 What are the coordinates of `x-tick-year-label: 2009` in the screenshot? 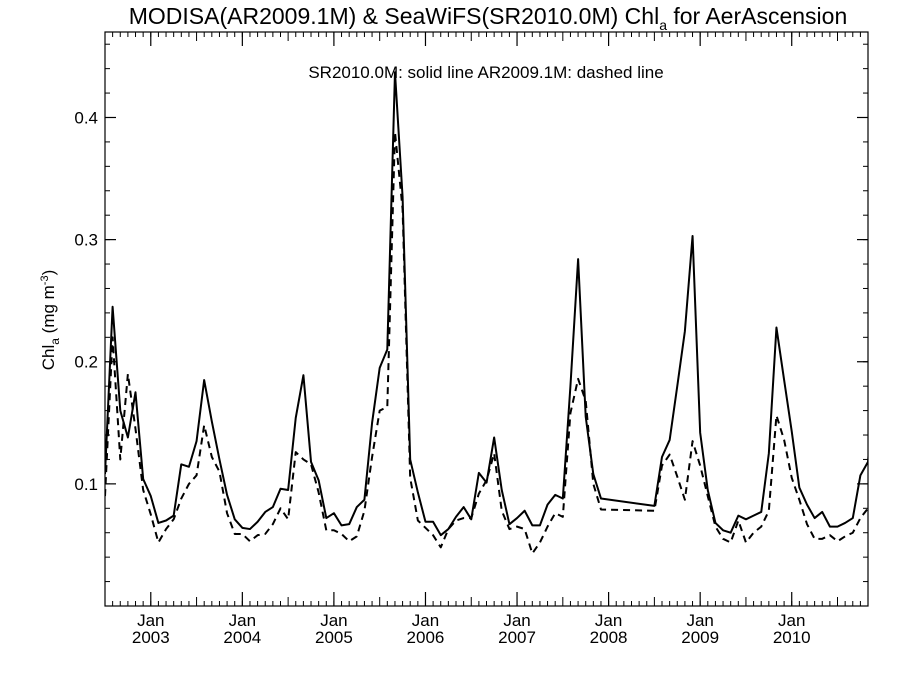 It's located at (700, 637).